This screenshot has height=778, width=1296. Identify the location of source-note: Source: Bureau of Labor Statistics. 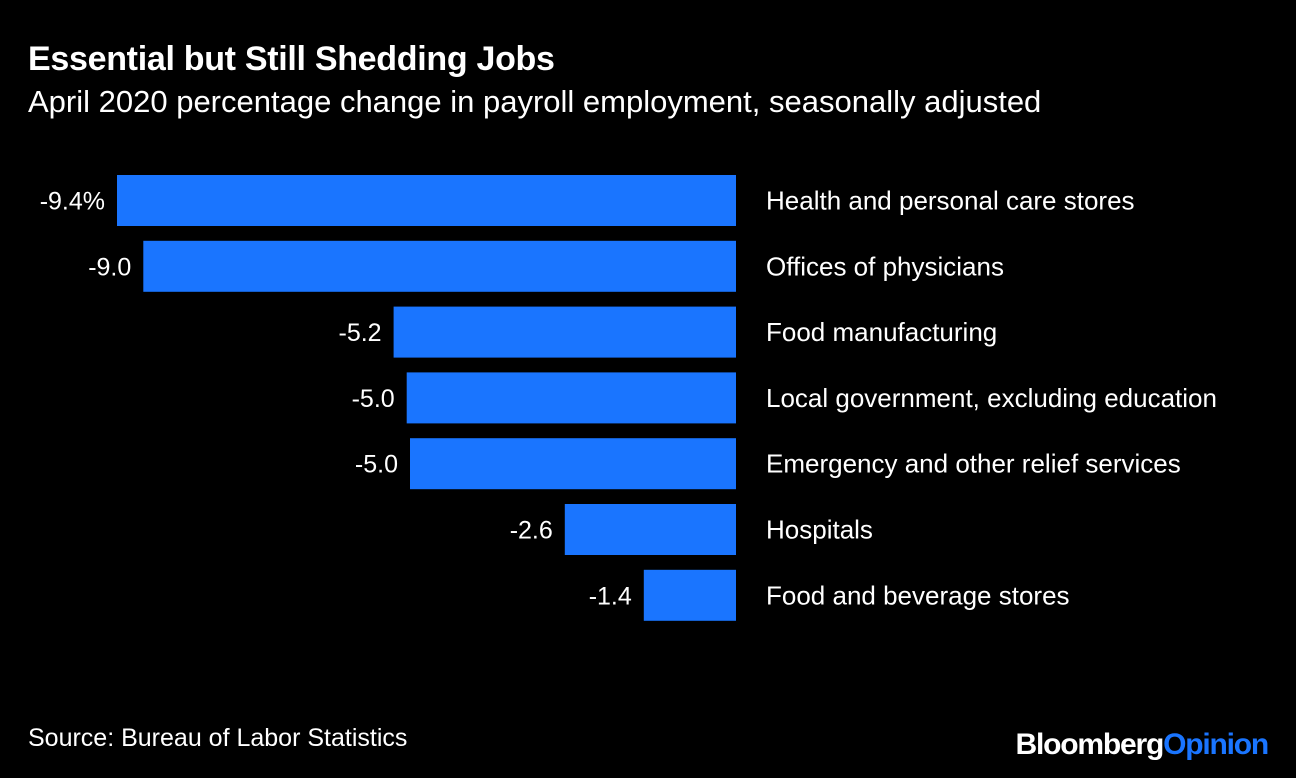
(218, 738).